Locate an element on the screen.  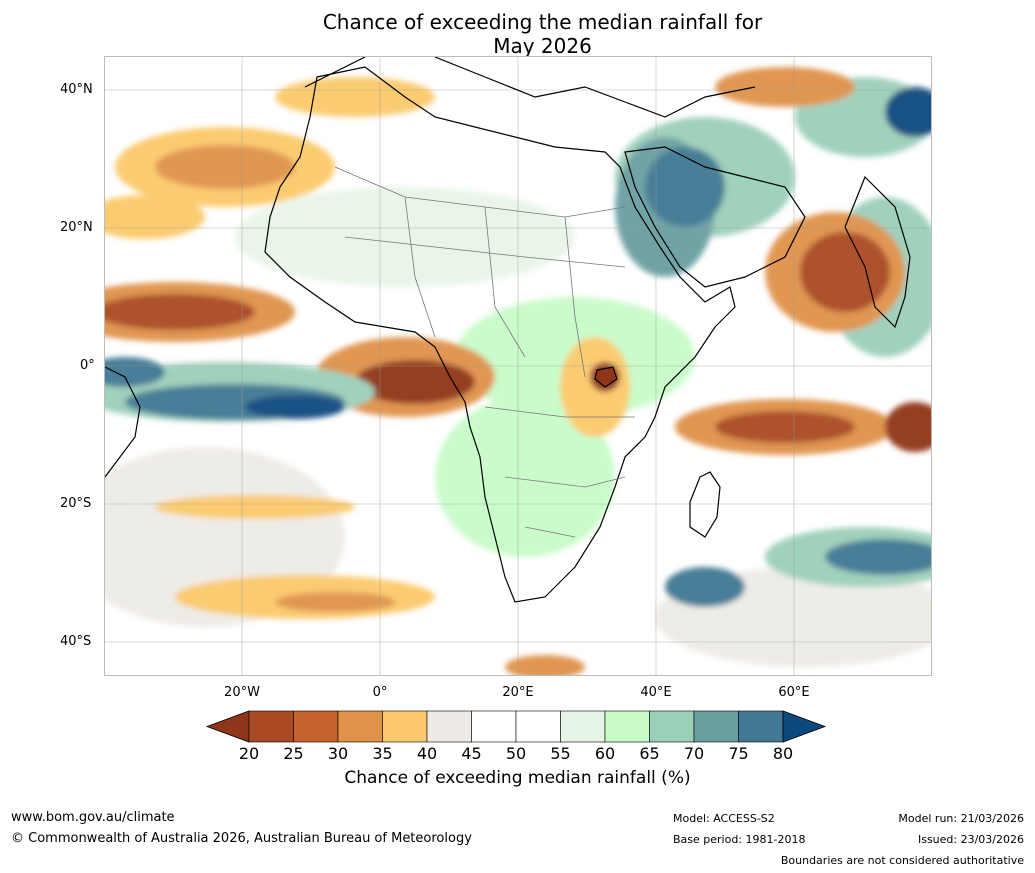
colorbar-under-arrow is located at coordinates (227, 726).